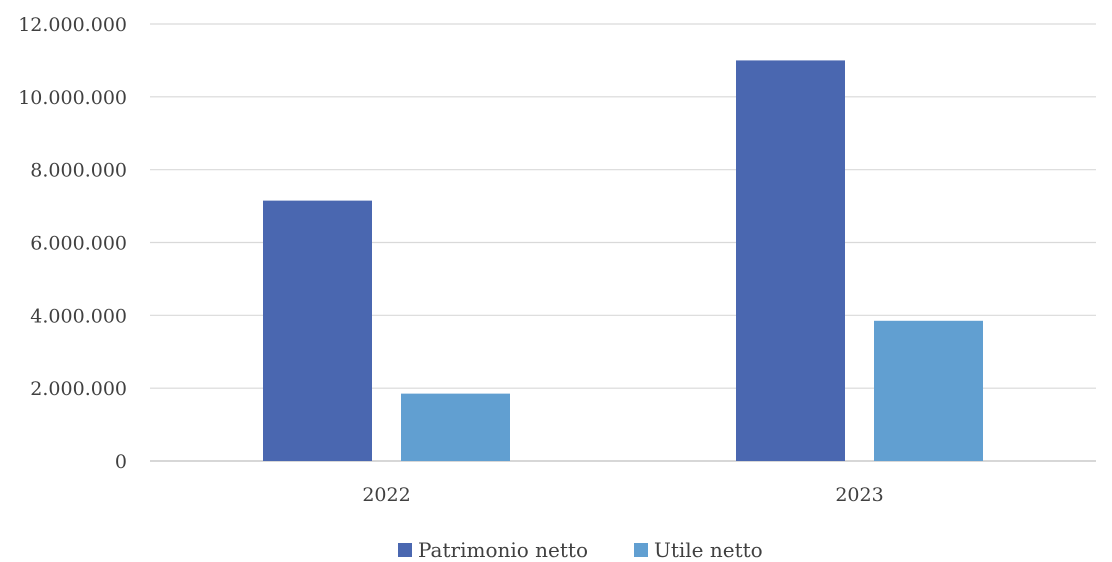  What do you see at coordinates (859, 495) in the screenshot?
I see `x-tick-label: 2023` at bounding box center [859, 495].